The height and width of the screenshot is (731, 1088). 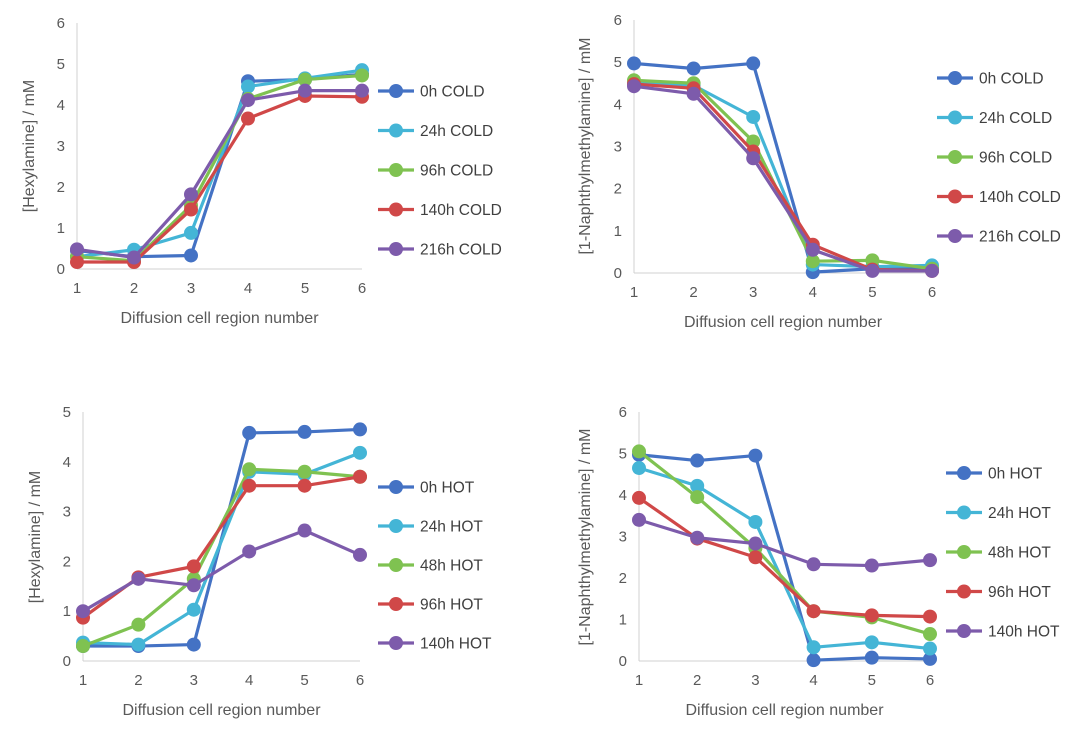 What do you see at coordinates (618, 273) in the screenshot?
I see `y-tick-label: 0` at bounding box center [618, 273].